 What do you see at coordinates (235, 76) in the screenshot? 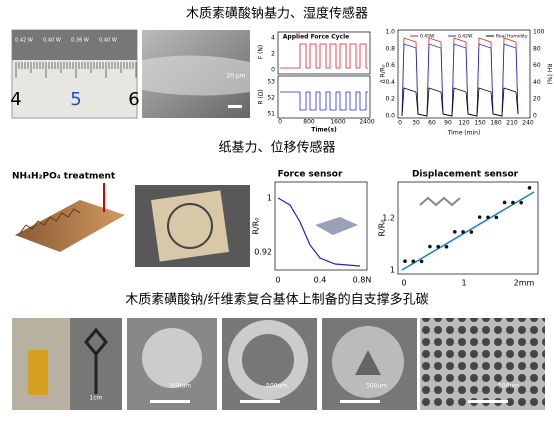
I see `scale-label: 20 μm` at bounding box center [235, 76].